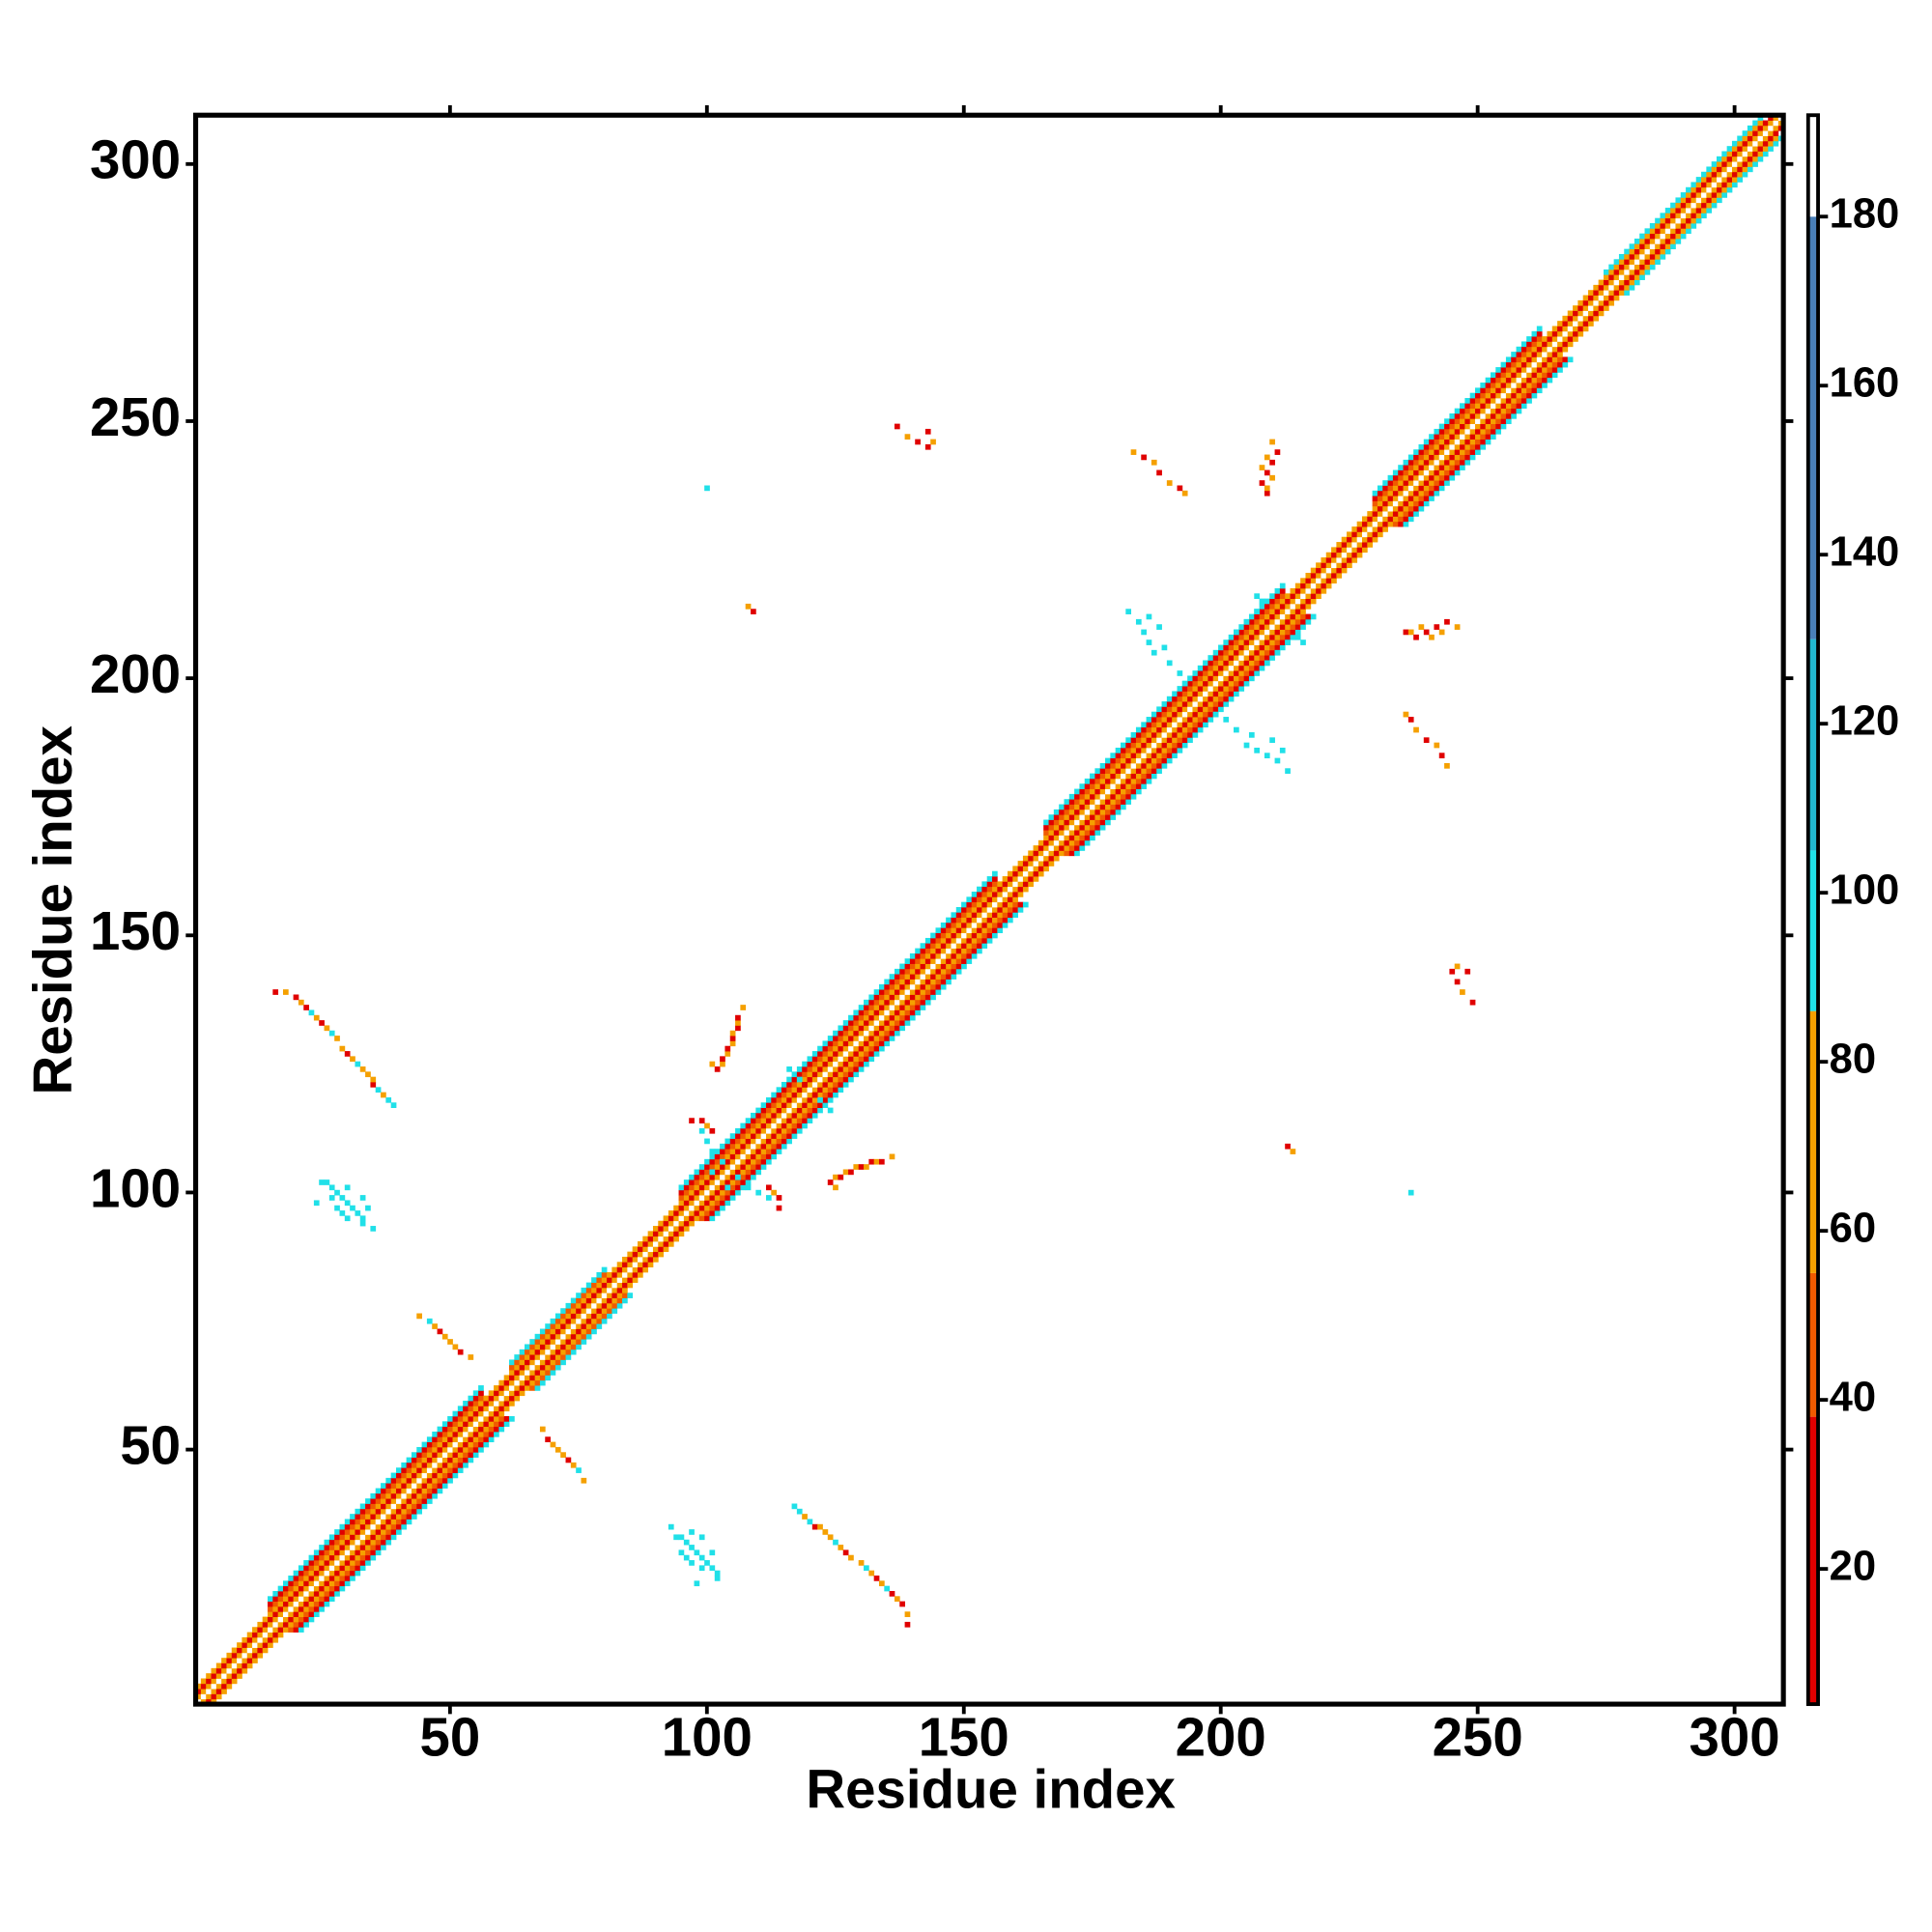 The width and height of the screenshot is (1932, 1932). Describe the element at coordinates (1813, 1344) in the screenshot. I see `colorbar-segment` at that location.